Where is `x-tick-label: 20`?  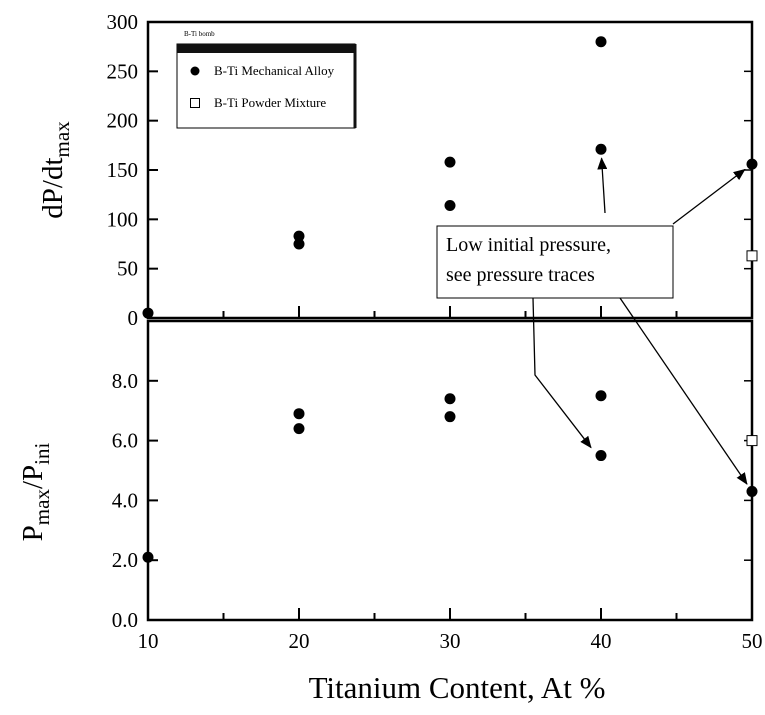
x-tick-label: 20 is located at coordinates (299, 641).